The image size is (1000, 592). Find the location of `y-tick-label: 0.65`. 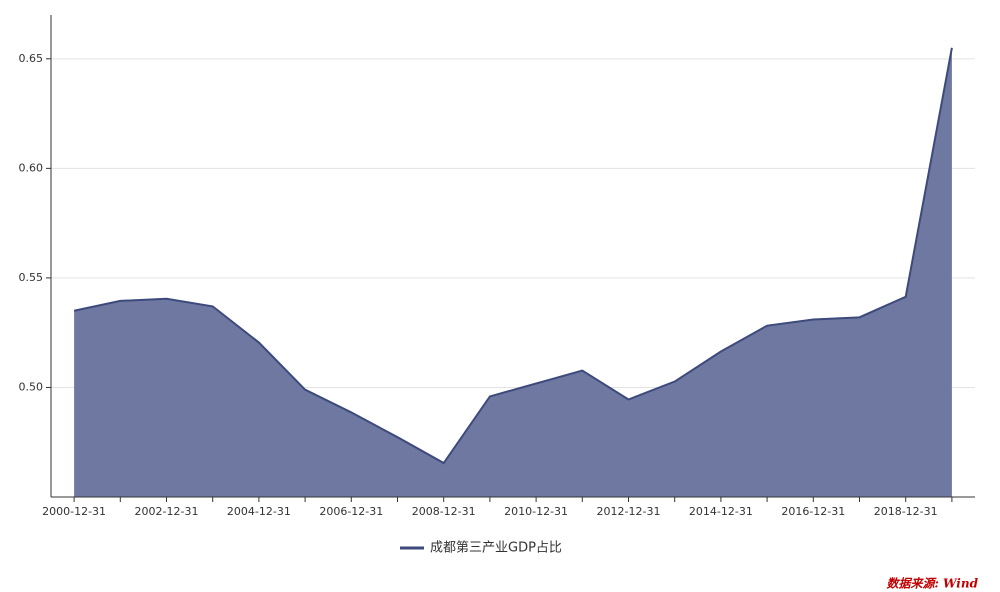

y-tick-label: 0.65 is located at coordinates (31, 58).